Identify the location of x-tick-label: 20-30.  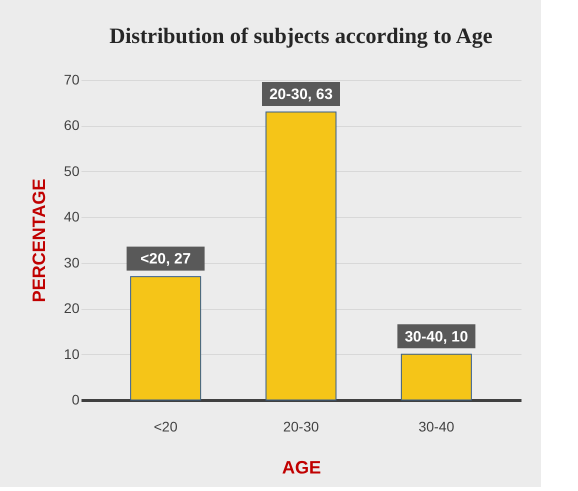
(301, 426).